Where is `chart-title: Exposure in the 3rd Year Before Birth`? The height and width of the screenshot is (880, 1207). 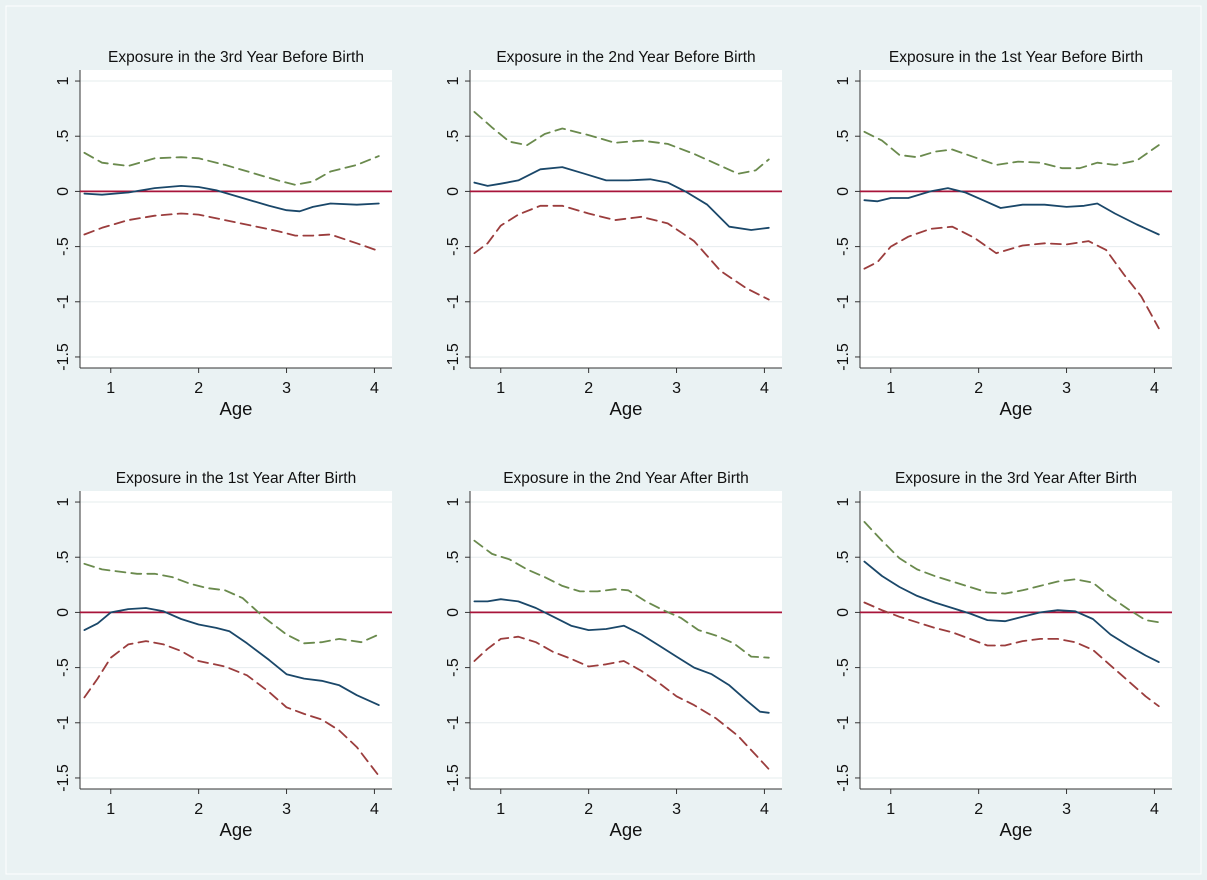 chart-title: Exposure in the 3rd Year Before Birth is located at coordinates (236, 57).